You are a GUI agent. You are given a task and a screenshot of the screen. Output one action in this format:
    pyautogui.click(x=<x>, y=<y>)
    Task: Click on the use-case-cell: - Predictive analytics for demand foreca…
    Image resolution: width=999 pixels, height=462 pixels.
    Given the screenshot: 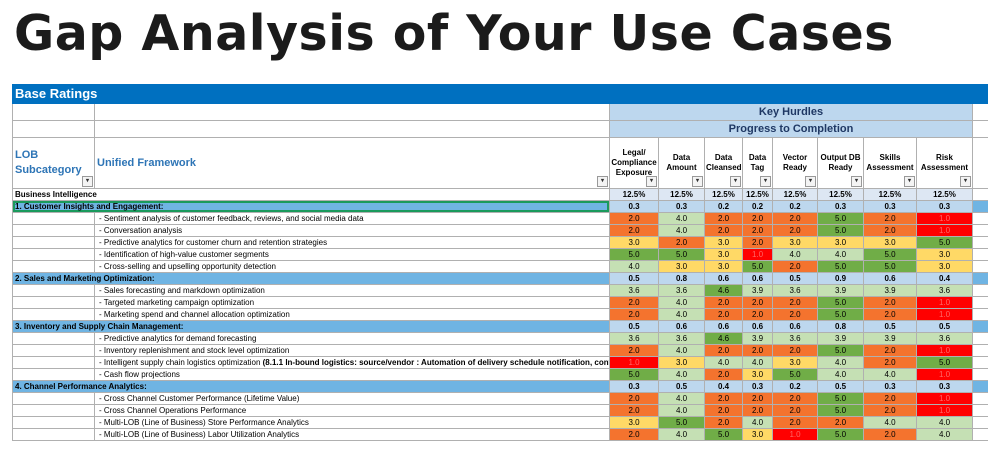 What is the action you would take?
    pyautogui.click(x=352, y=338)
    